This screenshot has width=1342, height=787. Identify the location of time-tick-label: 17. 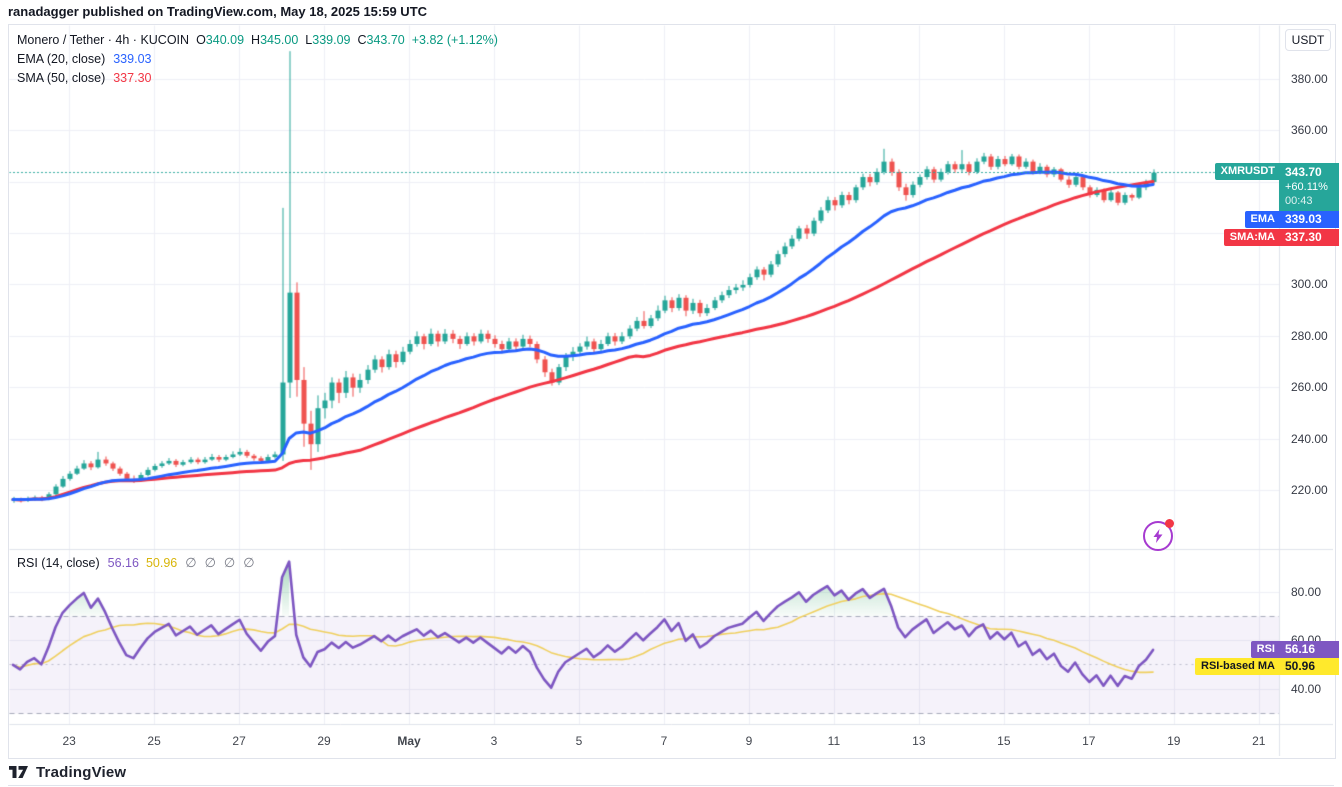
(1089, 741).